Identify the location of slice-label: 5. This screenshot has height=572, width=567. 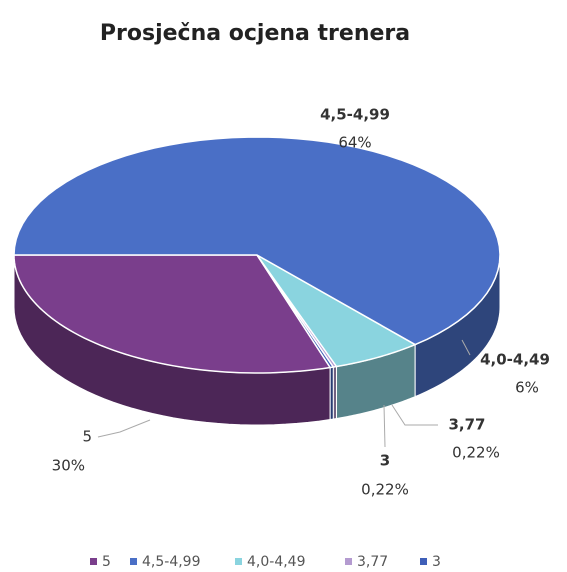
(87, 437).